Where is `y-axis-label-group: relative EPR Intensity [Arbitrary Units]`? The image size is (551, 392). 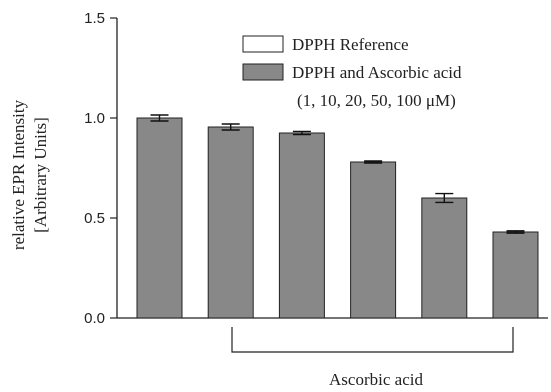 y-axis-label-group: relative EPR Intensity [Arbitrary Units] is located at coordinates (29, 174).